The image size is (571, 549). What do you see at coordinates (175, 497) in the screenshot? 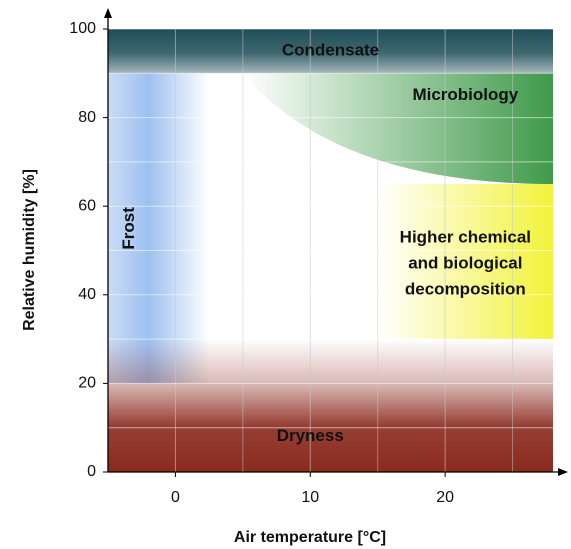
I see `x-tick-label: 0` at bounding box center [175, 497].